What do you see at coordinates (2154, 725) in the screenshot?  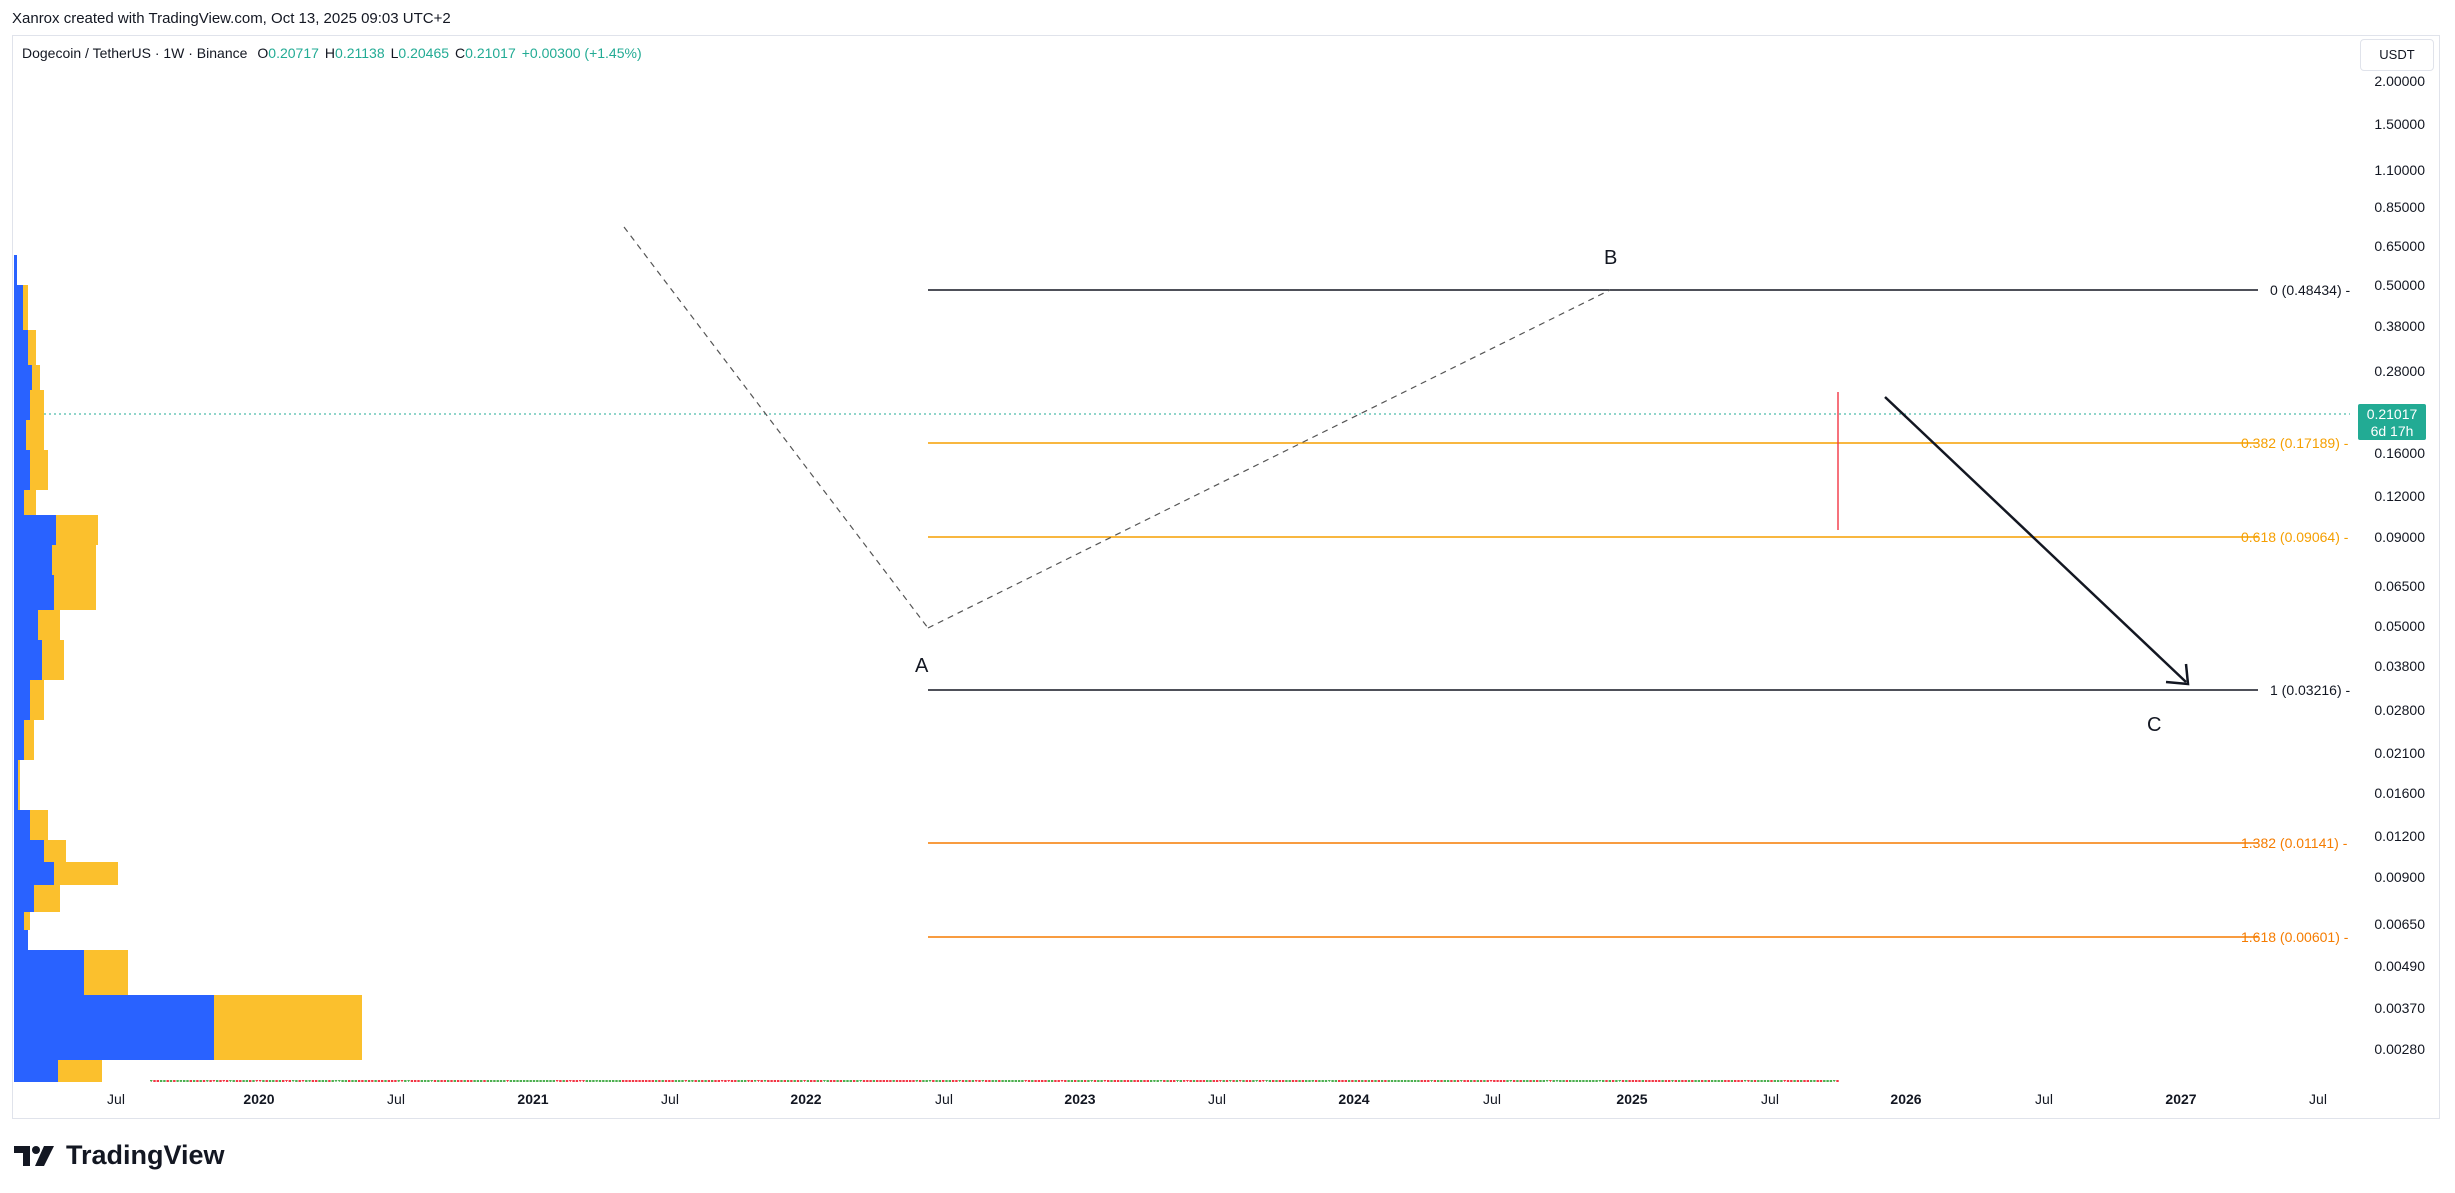 I see `wave-label-c: C` at bounding box center [2154, 725].